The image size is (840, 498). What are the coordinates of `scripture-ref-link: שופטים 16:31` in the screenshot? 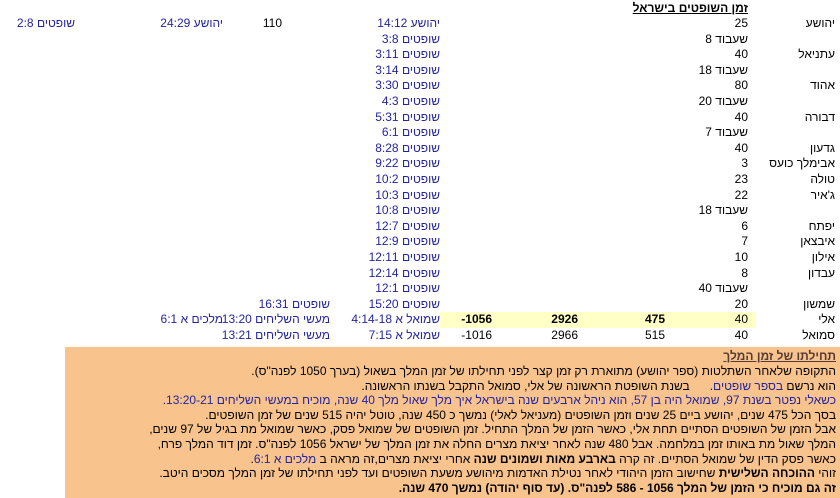 It's located at (294, 303).